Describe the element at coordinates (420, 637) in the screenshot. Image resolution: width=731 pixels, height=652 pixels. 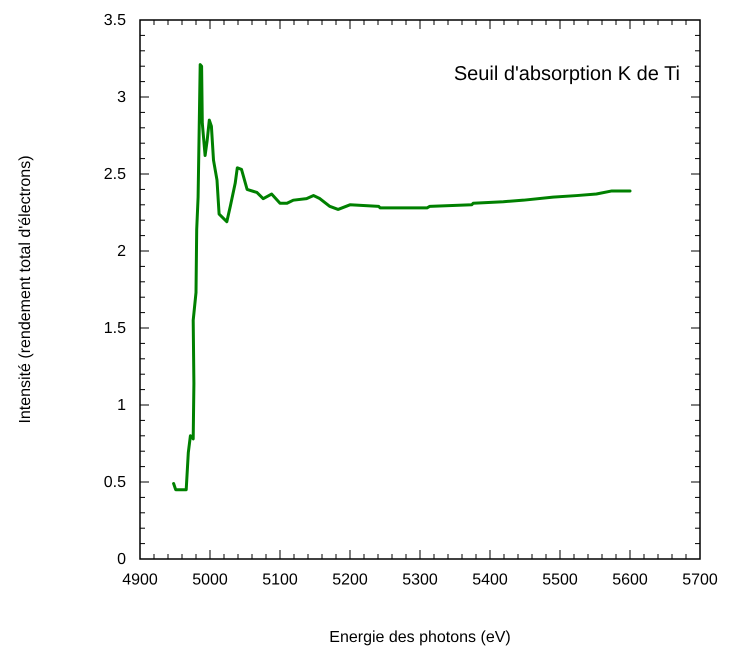
I see `x-axis-title: Energie des photons (eV)` at that location.